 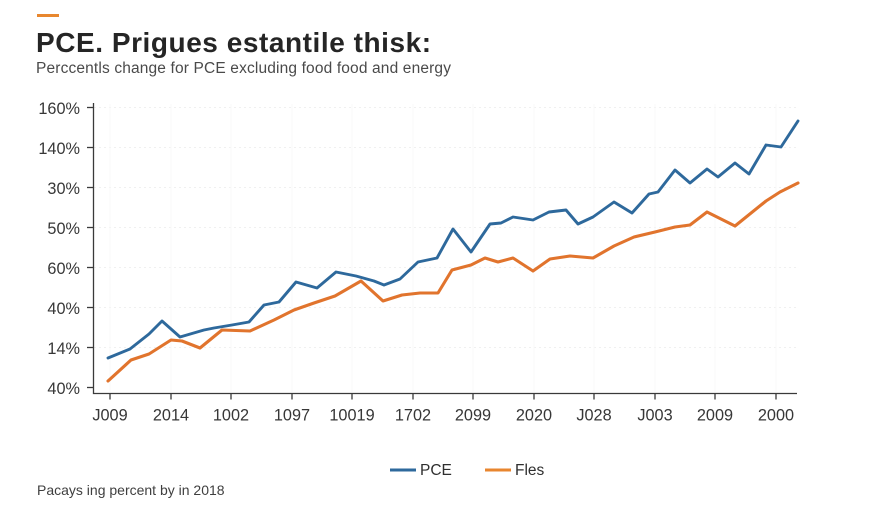 I want to click on svg-text: 30%, so click(x=63, y=189).